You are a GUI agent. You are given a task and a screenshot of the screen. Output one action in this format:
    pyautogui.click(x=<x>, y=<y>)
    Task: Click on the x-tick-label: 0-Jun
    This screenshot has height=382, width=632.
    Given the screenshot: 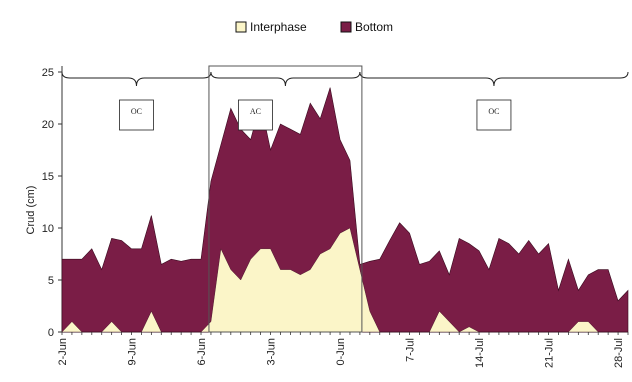 What is the action you would take?
    pyautogui.click(x=341, y=352)
    